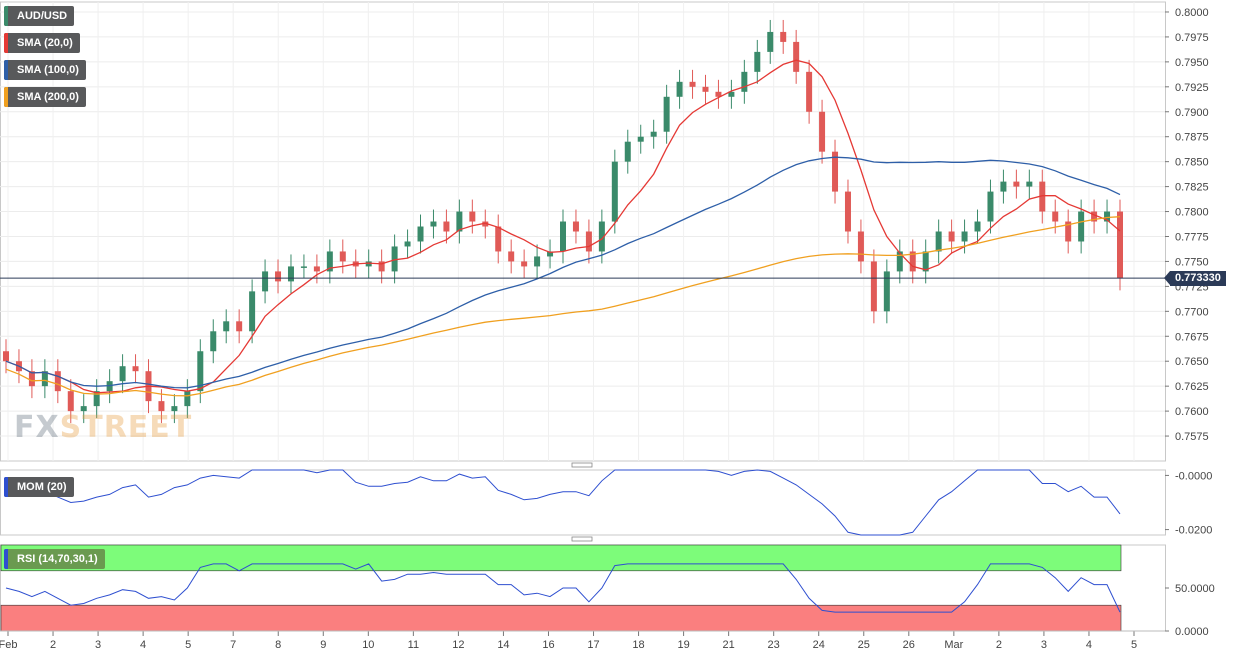 This screenshot has width=1236, height=656. I want to click on y-tick-label: 0.7800, so click(1192, 213).